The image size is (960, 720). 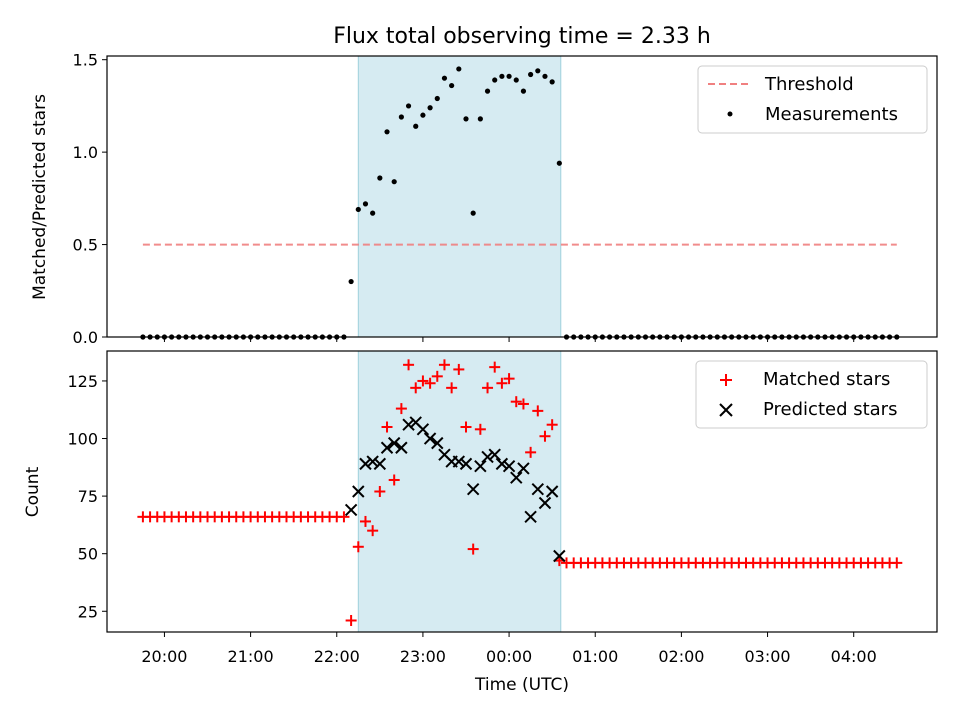 What do you see at coordinates (33, 491) in the screenshot?
I see `count-y-axis-label: Count` at bounding box center [33, 491].